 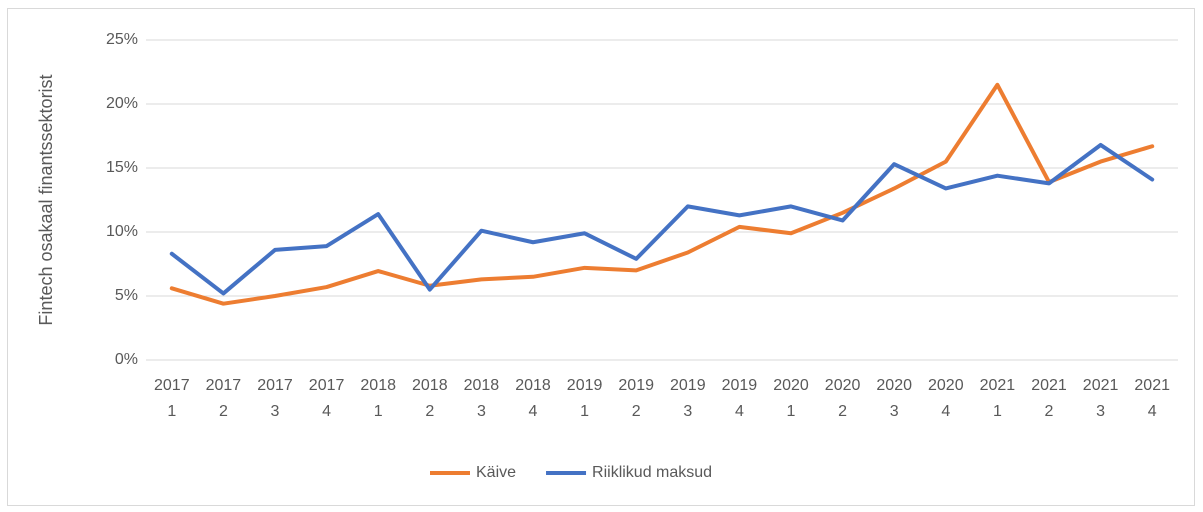 I want to click on legend-label: Käive, so click(x=496, y=472).